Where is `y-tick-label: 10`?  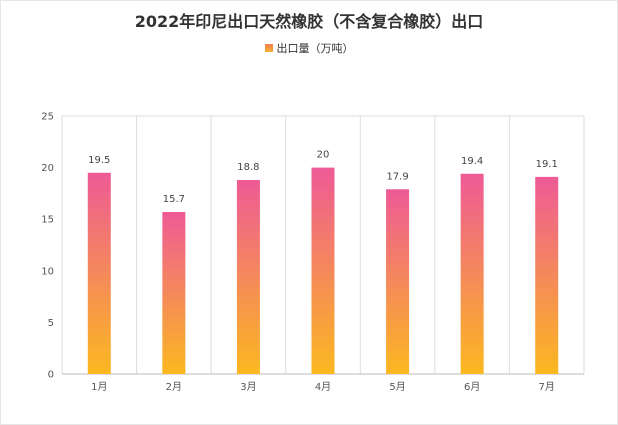
y-tick-label: 10 is located at coordinates (47, 271).